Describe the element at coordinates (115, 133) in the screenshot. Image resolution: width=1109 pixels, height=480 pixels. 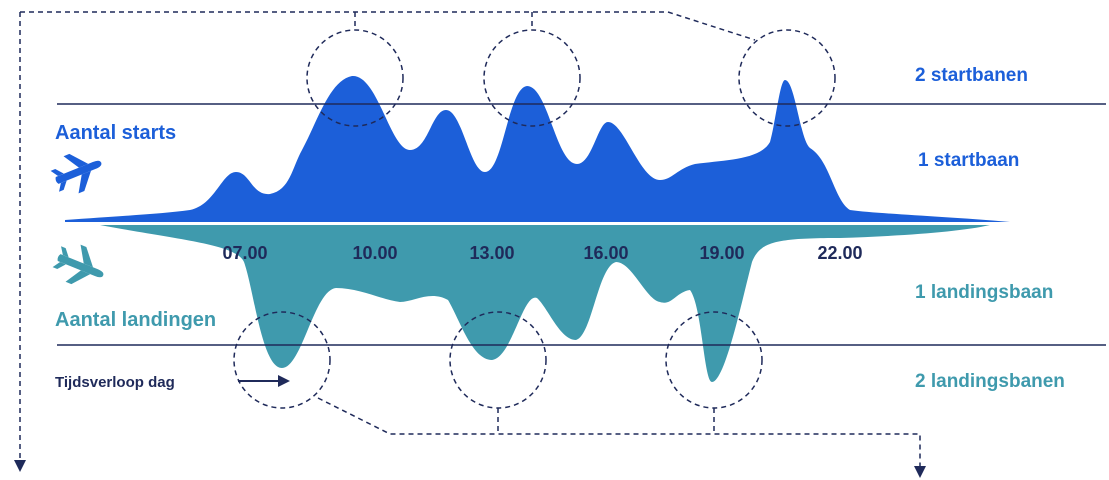
I see `starts-title: Aantal starts` at that location.